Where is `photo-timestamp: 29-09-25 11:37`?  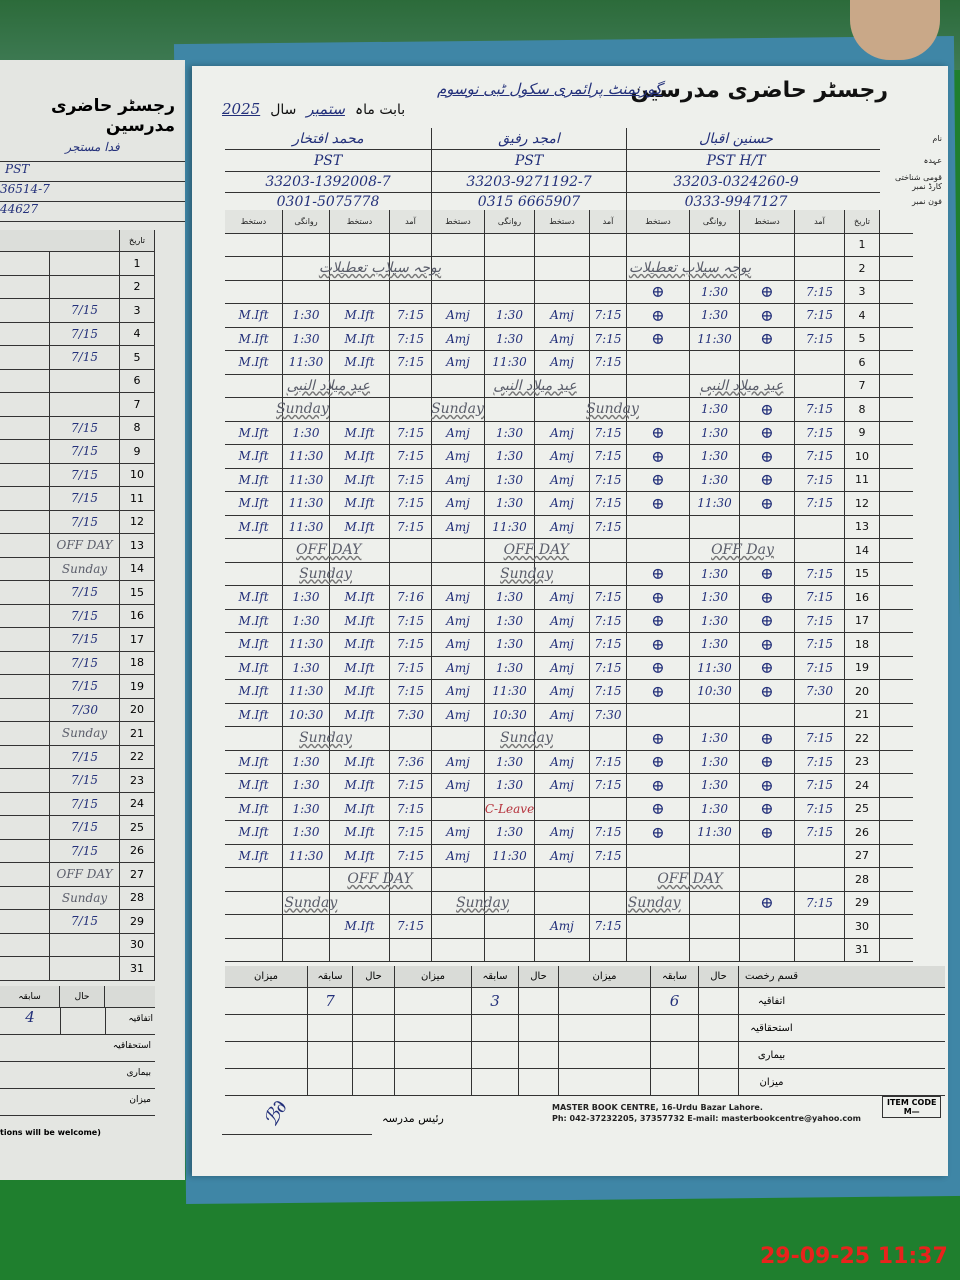
photo-timestamp: 29-09-25 11:37 is located at coordinates (854, 1256).